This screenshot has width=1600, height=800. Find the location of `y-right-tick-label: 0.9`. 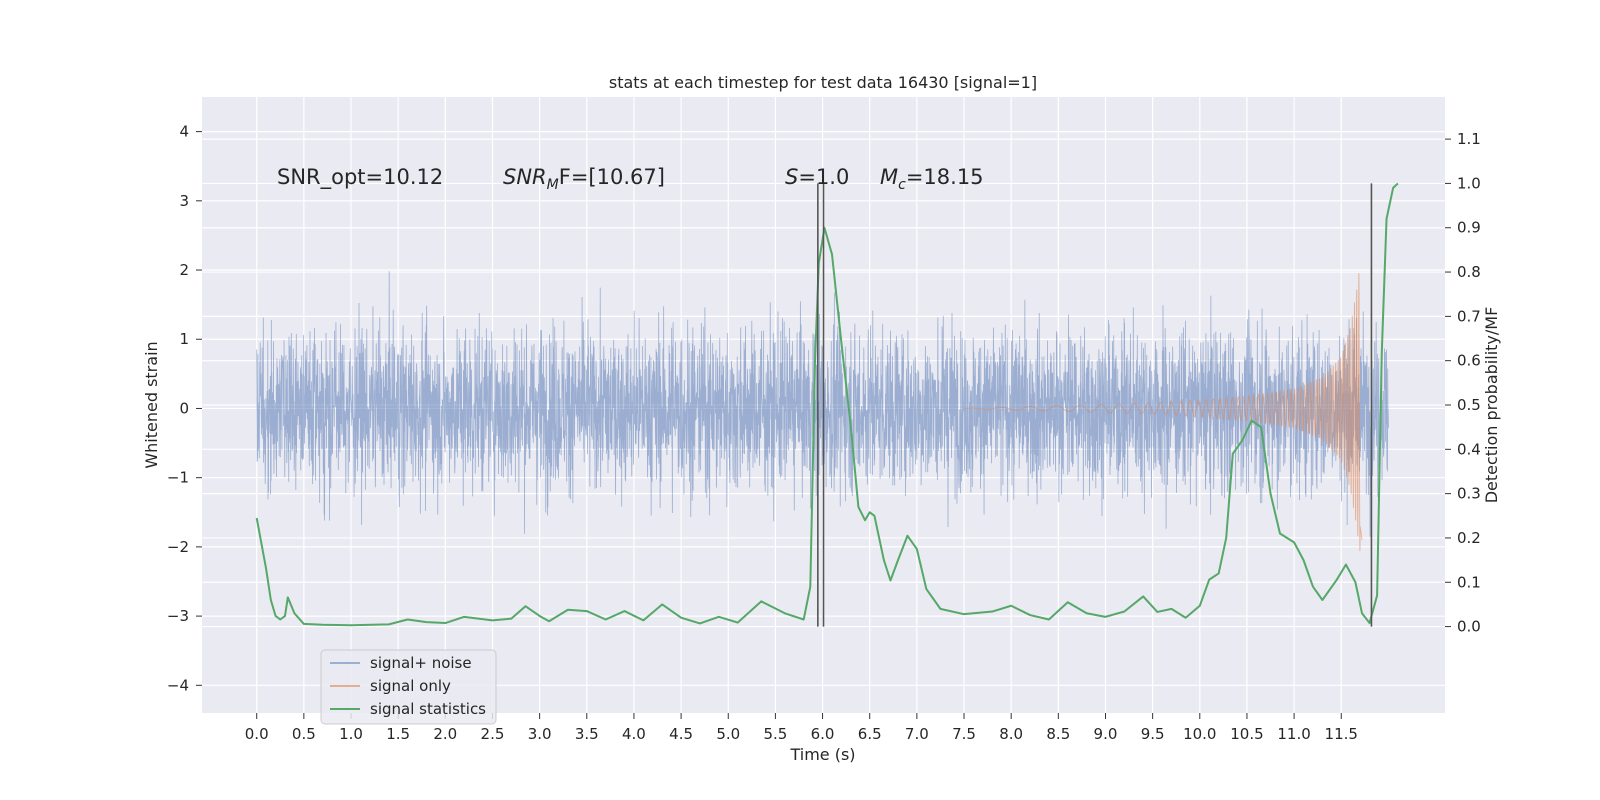

y-right-tick-label: 0.9 is located at coordinates (1469, 228).